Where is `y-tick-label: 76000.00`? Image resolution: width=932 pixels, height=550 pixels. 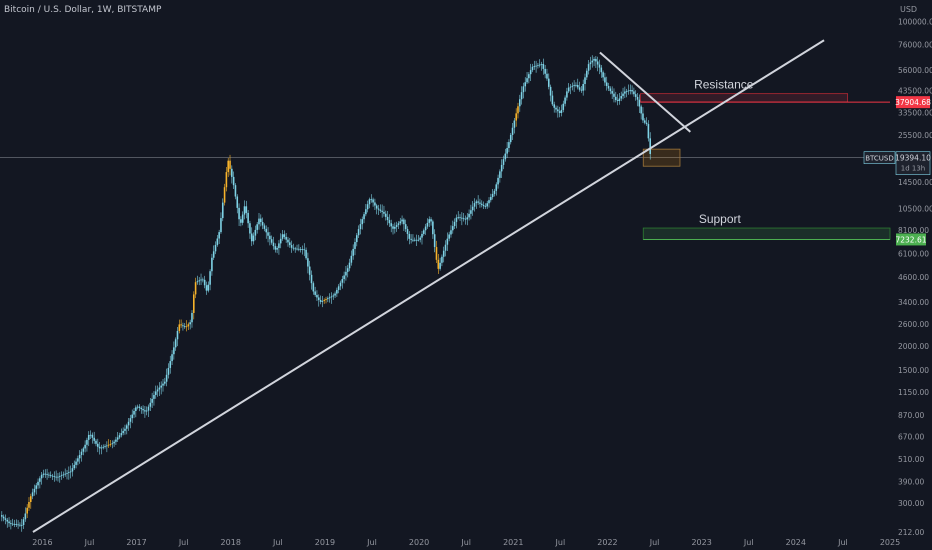
y-tick-label: 76000.00 is located at coordinates (915, 44).